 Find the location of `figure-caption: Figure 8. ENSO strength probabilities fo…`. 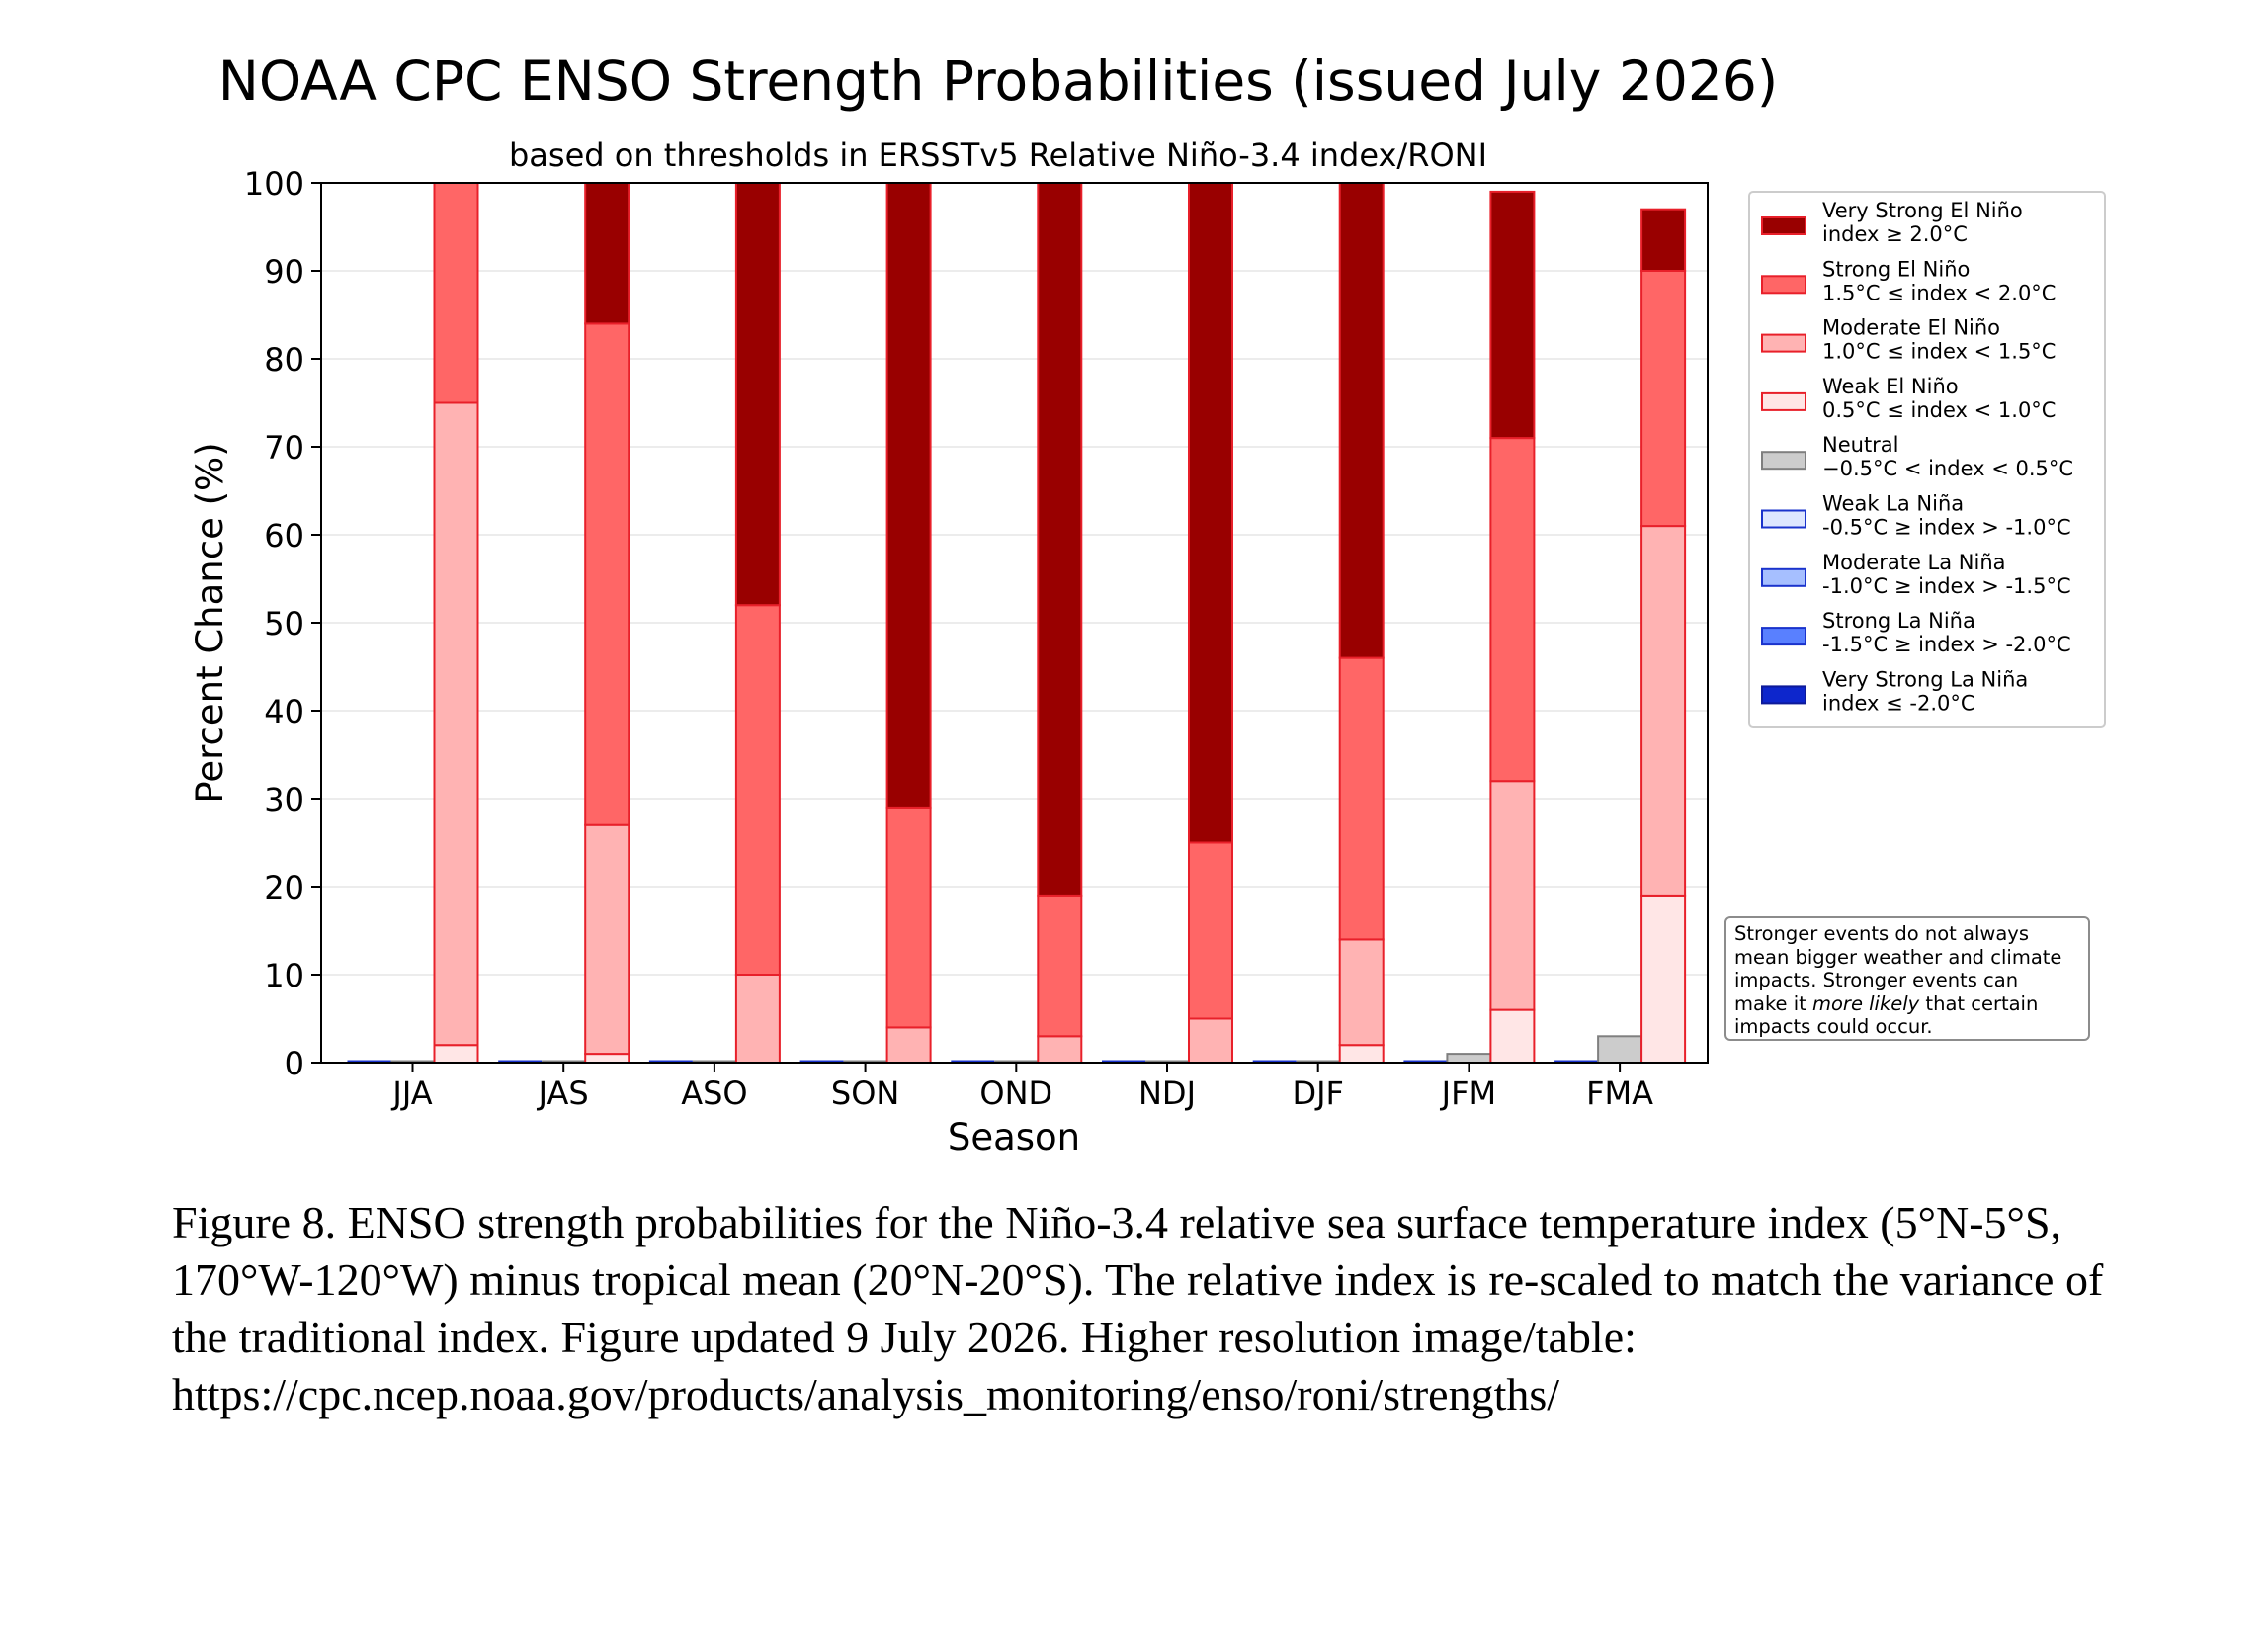

figure-caption: Figure 8. ENSO strength probabilities fo… is located at coordinates (1138, 1308).